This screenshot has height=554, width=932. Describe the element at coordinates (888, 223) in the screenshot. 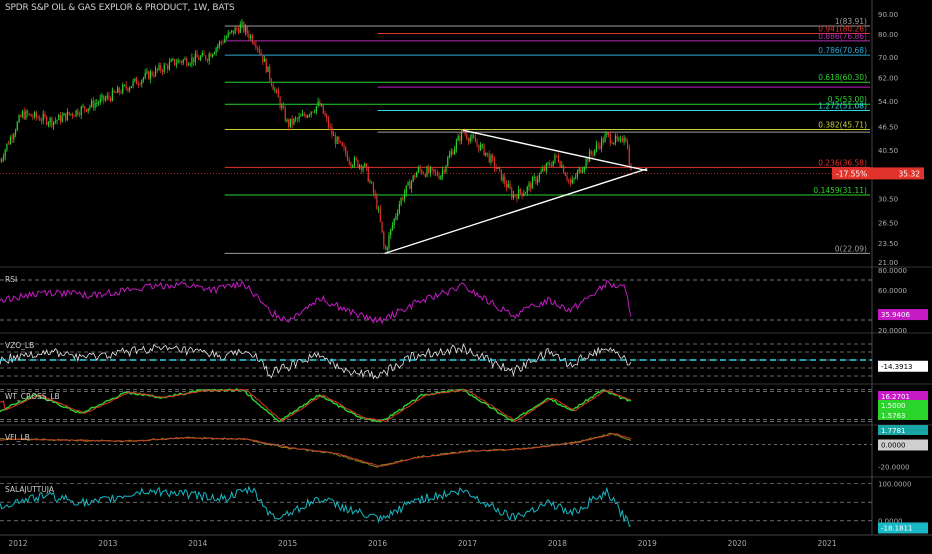

I see `price-axis-tick: 26.50` at that location.